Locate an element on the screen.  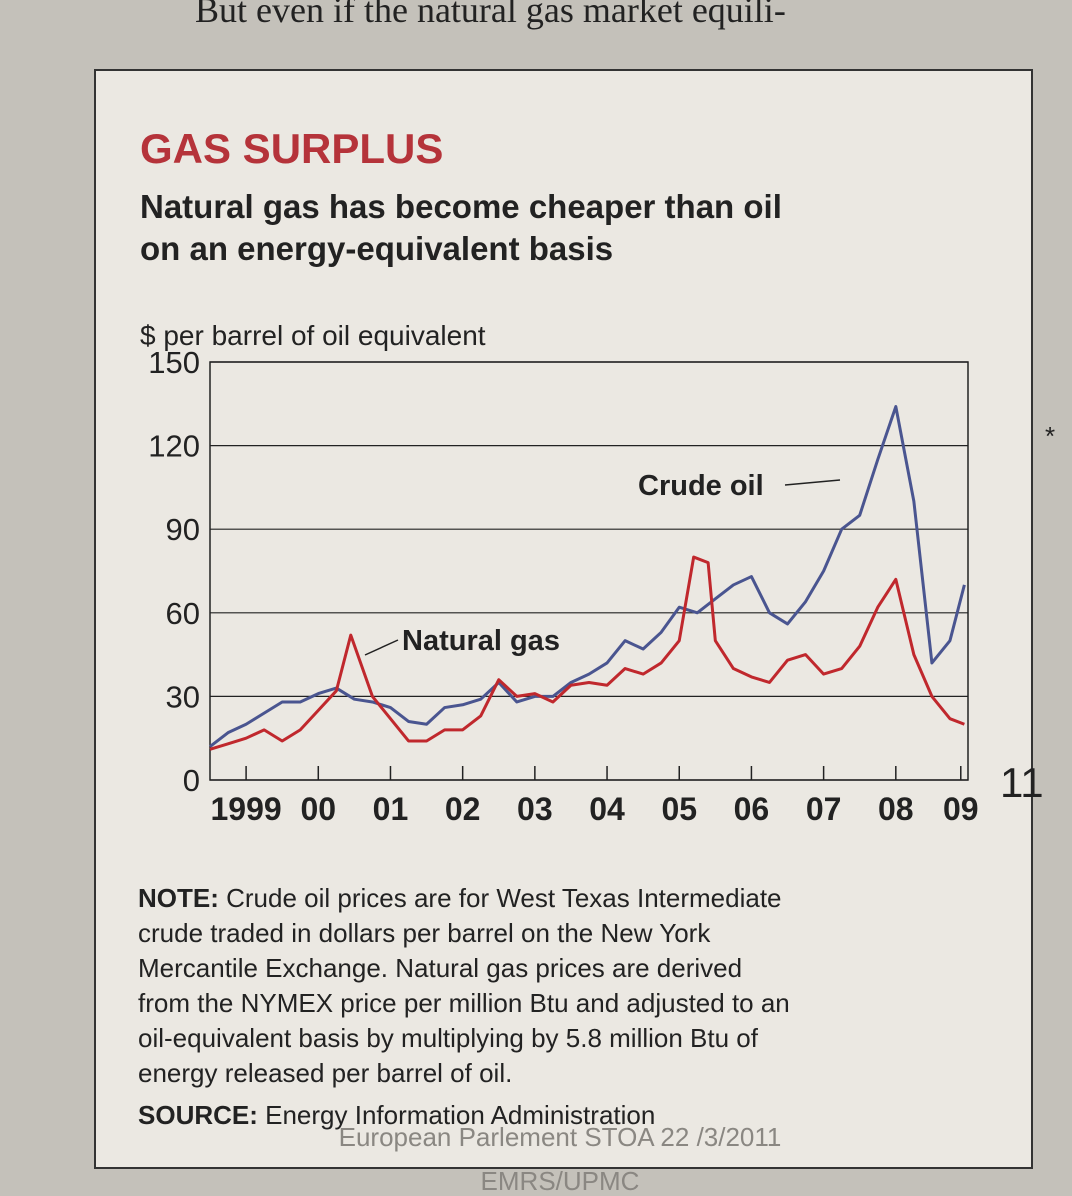
source-label: SOURCE: is located at coordinates (198, 1115).